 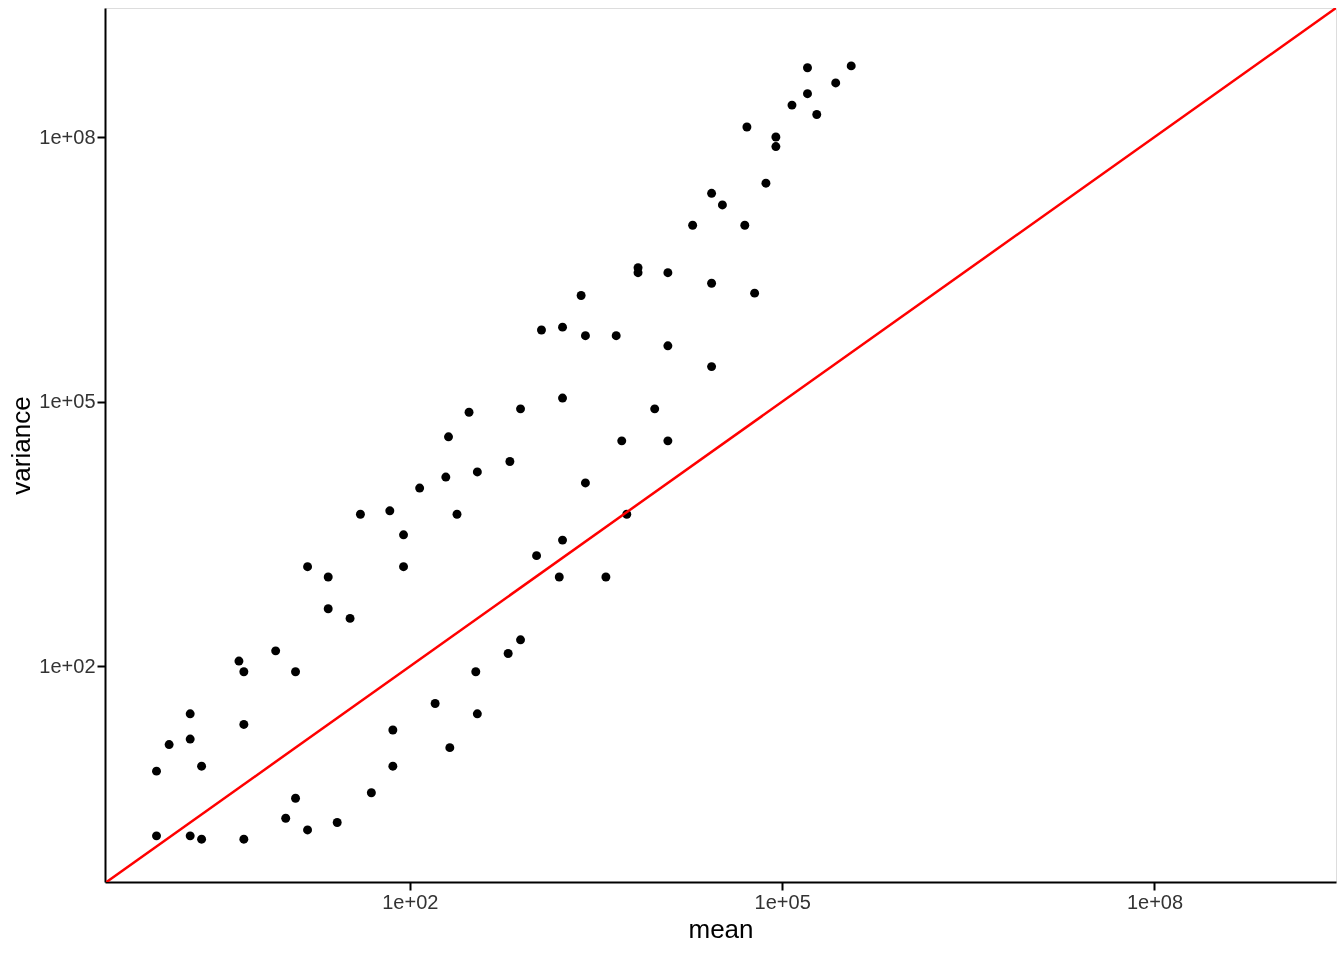 I want to click on y-axis-title: variance, so click(x=21, y=445).